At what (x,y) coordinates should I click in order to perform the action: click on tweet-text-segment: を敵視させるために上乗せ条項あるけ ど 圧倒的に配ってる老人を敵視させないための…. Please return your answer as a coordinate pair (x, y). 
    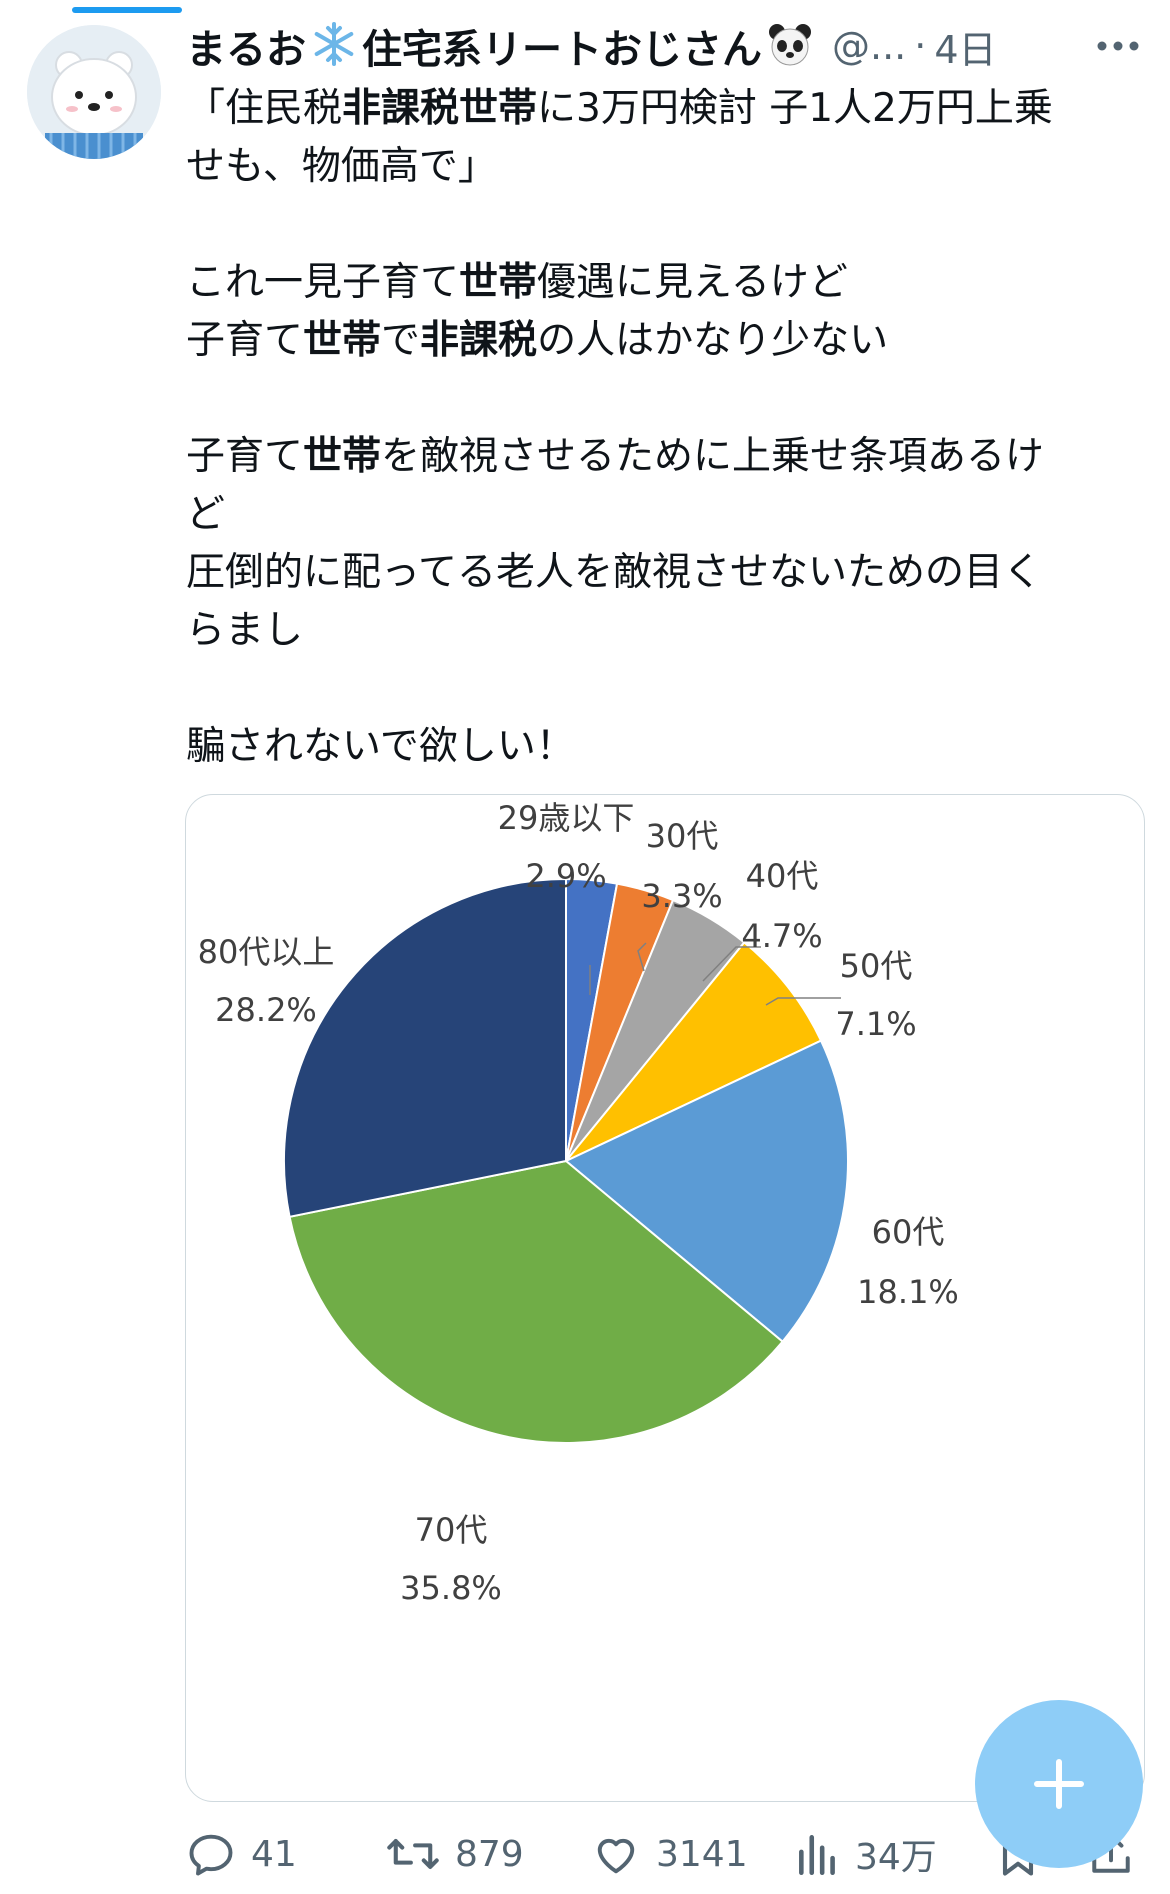
    Looking at the image, I should click on (615, 601).